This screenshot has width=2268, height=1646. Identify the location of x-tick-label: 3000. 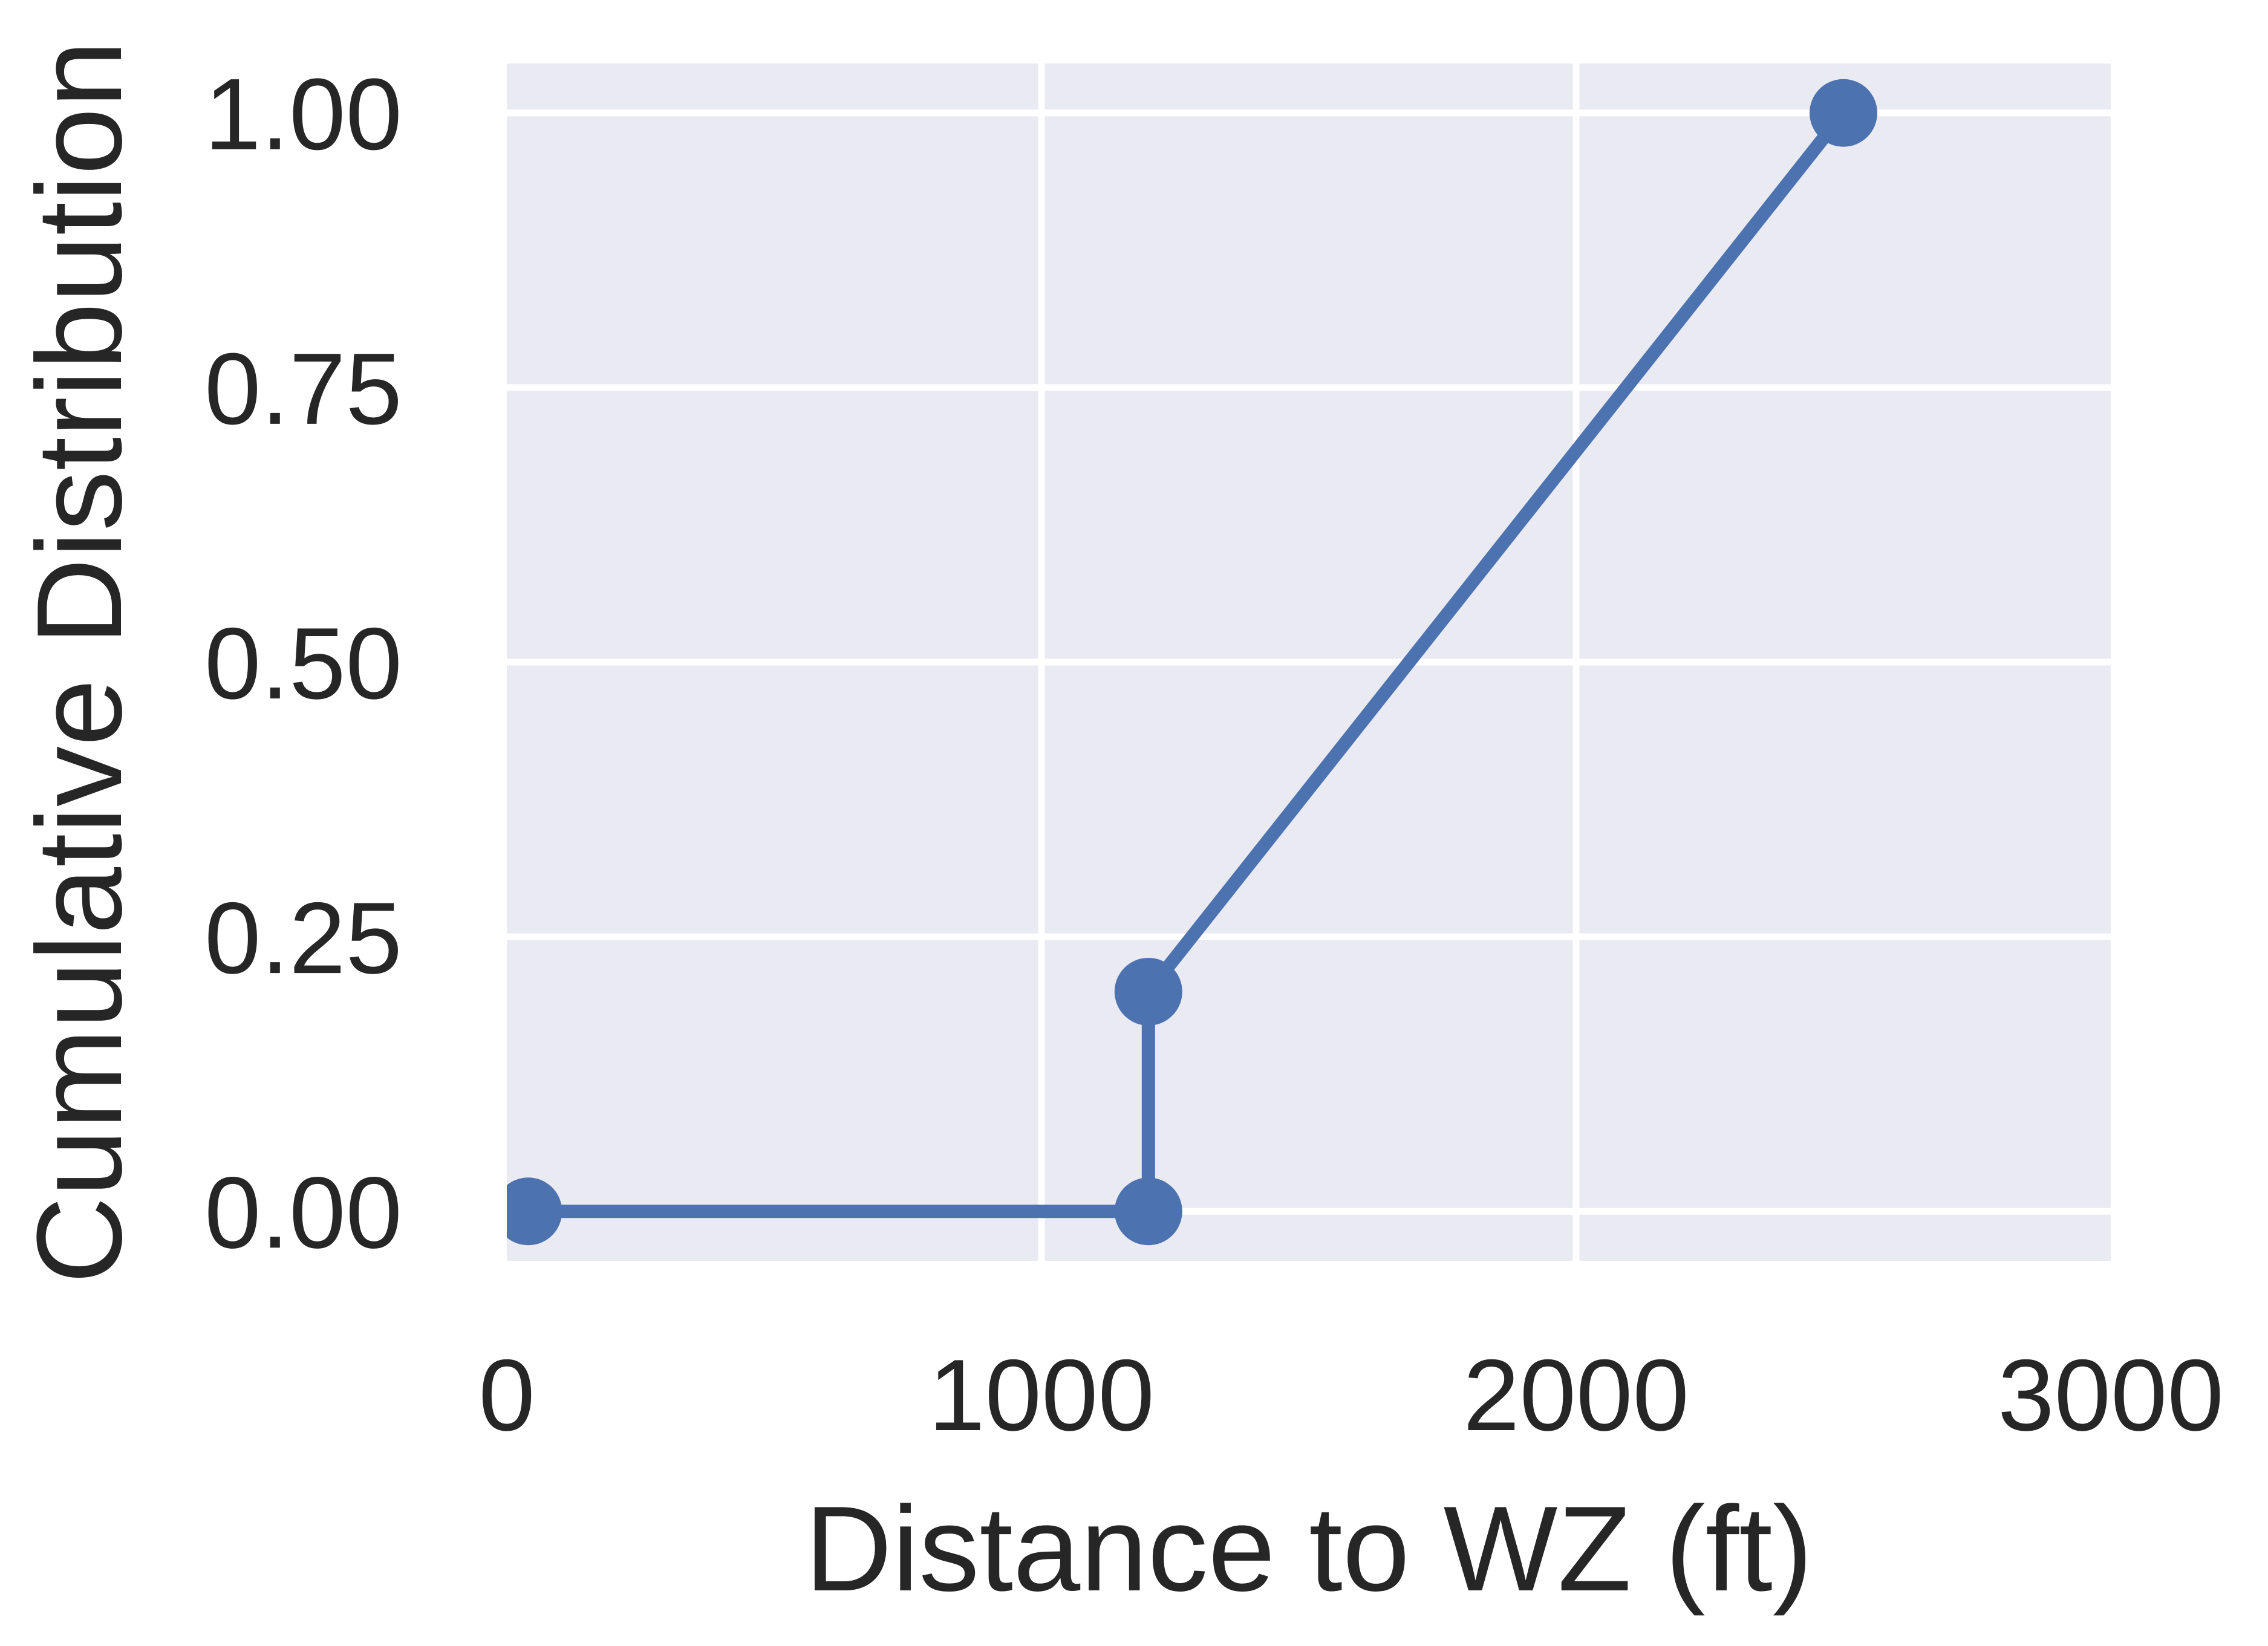
(2111, 1395).